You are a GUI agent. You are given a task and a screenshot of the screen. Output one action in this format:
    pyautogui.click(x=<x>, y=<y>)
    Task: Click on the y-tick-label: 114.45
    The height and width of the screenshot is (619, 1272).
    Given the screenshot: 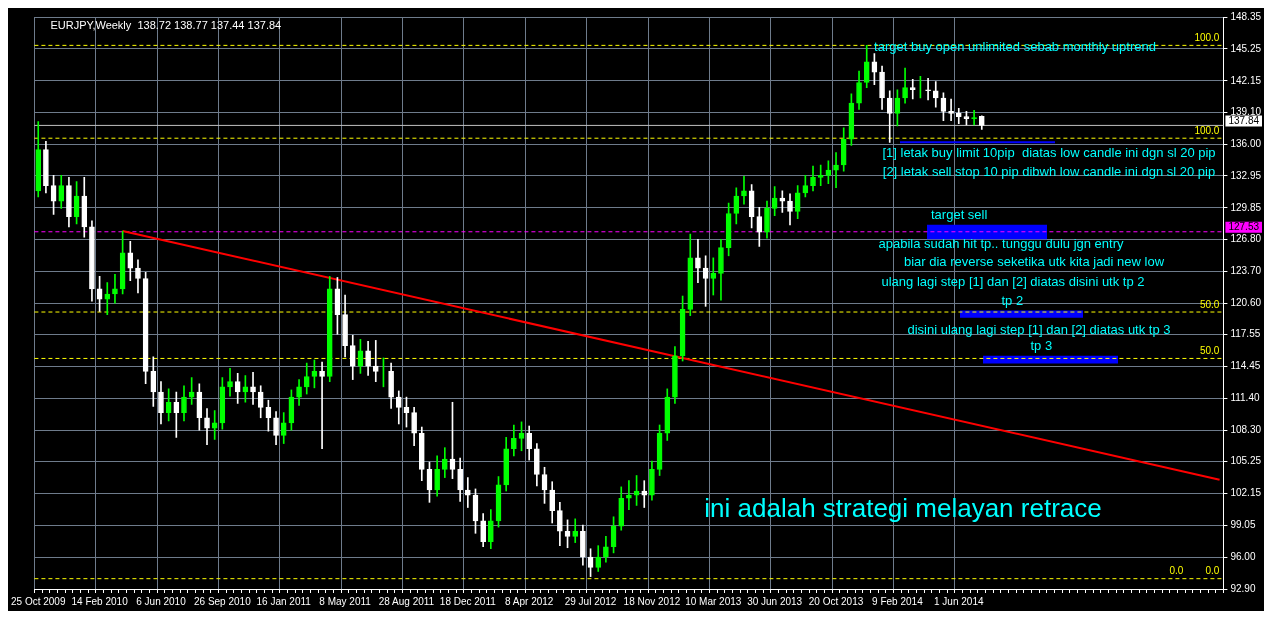 What is the action you would take?
    pyautogui.click(x=1245, y=366)
    